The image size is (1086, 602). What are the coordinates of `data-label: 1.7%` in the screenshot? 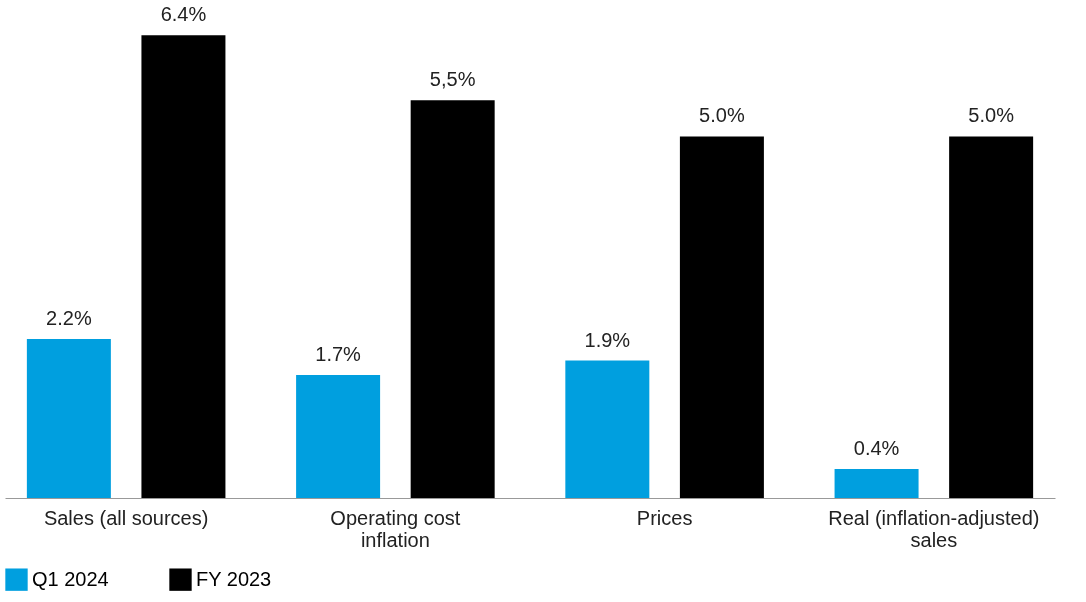 It's located at (338, 354).